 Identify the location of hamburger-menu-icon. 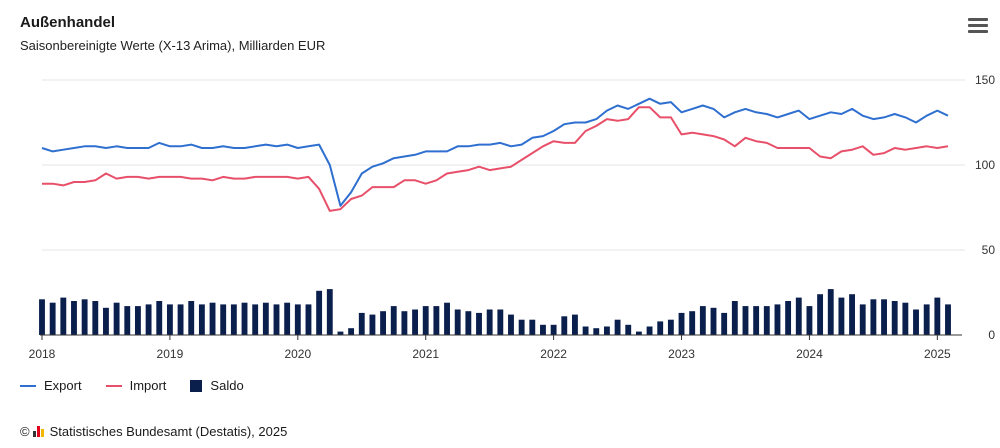
(978, 26).